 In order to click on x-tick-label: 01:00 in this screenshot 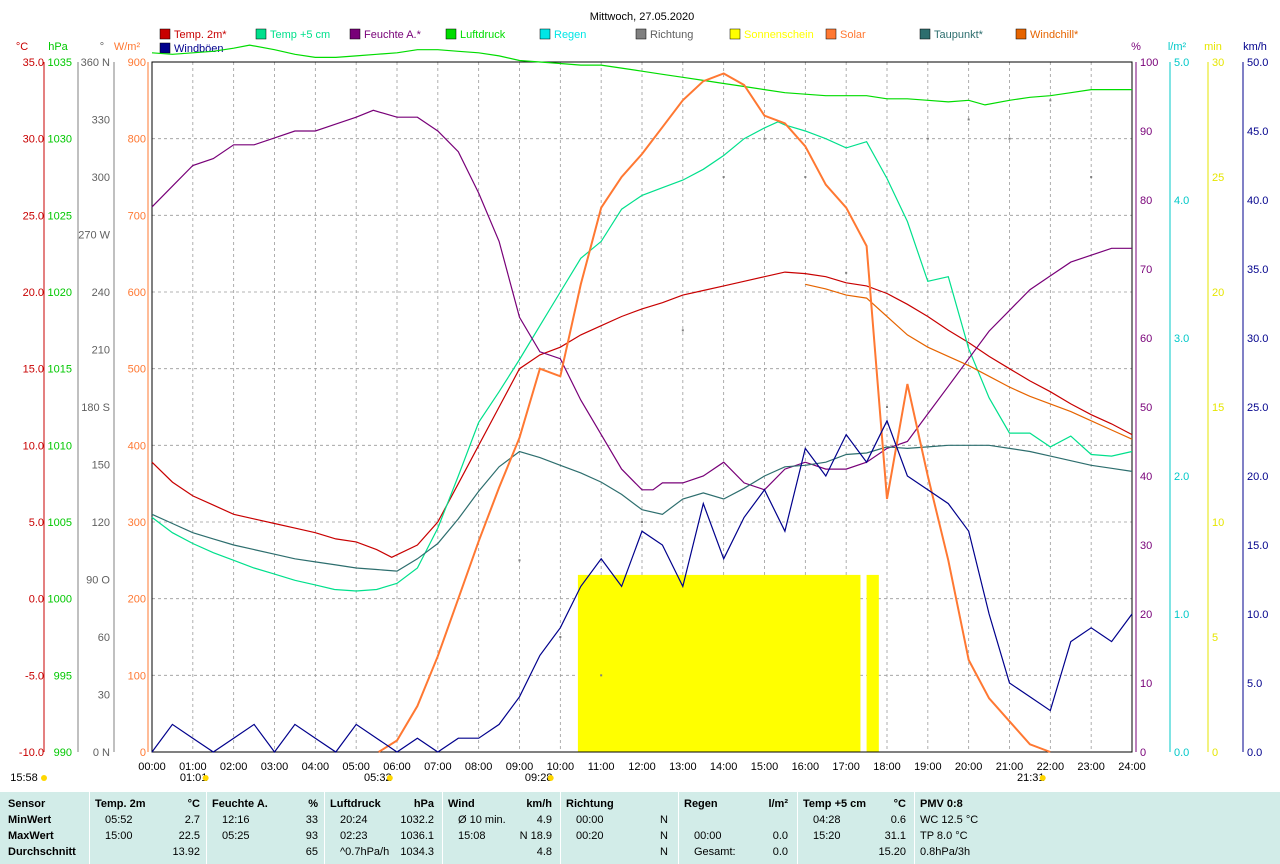, I will do `click(193, 767)`.